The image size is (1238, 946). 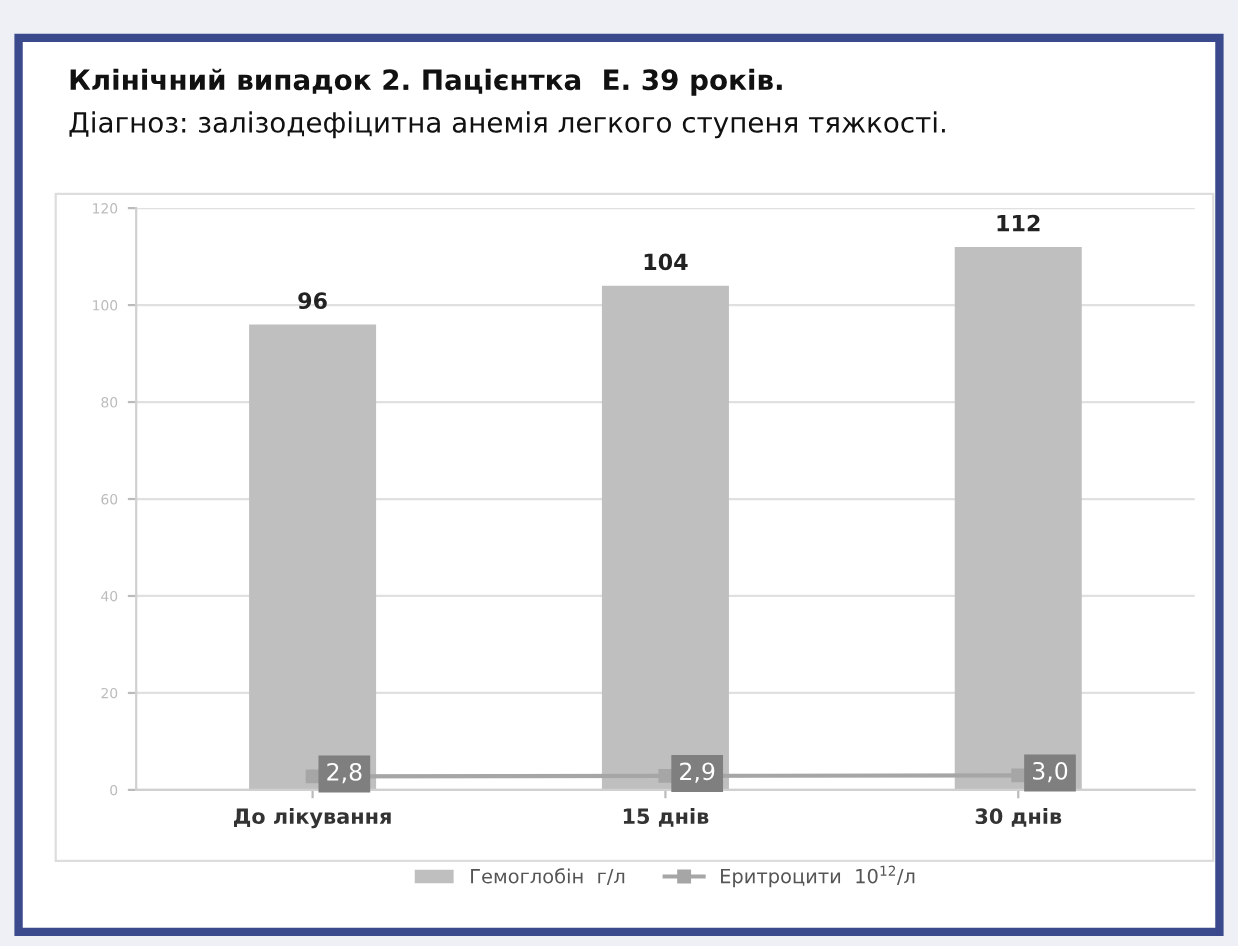 What do you see at coordinates (818, 876) in the screenshot?
I see `legend-label: Еритроцити 10$^{12}$/л` at bounding box center [818, 876].